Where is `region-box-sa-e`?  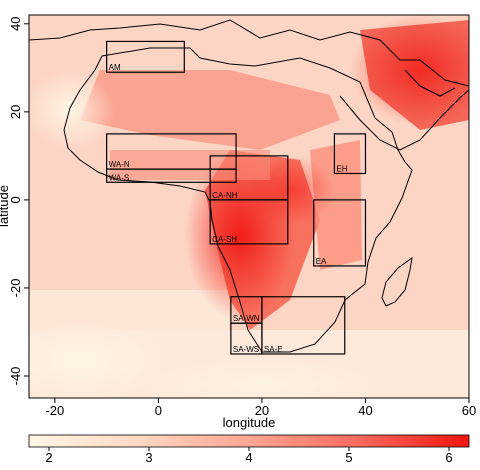 region-box-sa-e is located at coordinates (303, 325).